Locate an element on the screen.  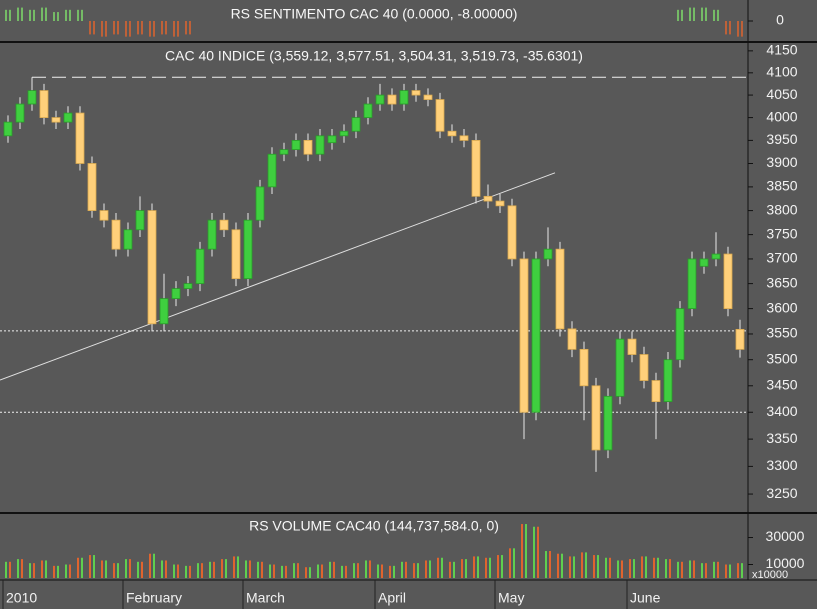
unit-label: x10000 is located at coordinates (770, 575).